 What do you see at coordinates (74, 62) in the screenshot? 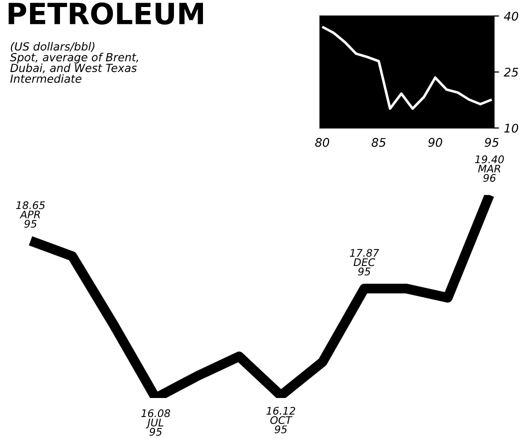
I see `chart-subtitle: (US dollars/bbl) Spot, average of Brent, Dubai, and West Texas Intermediate` at bounding box center [74, 62].